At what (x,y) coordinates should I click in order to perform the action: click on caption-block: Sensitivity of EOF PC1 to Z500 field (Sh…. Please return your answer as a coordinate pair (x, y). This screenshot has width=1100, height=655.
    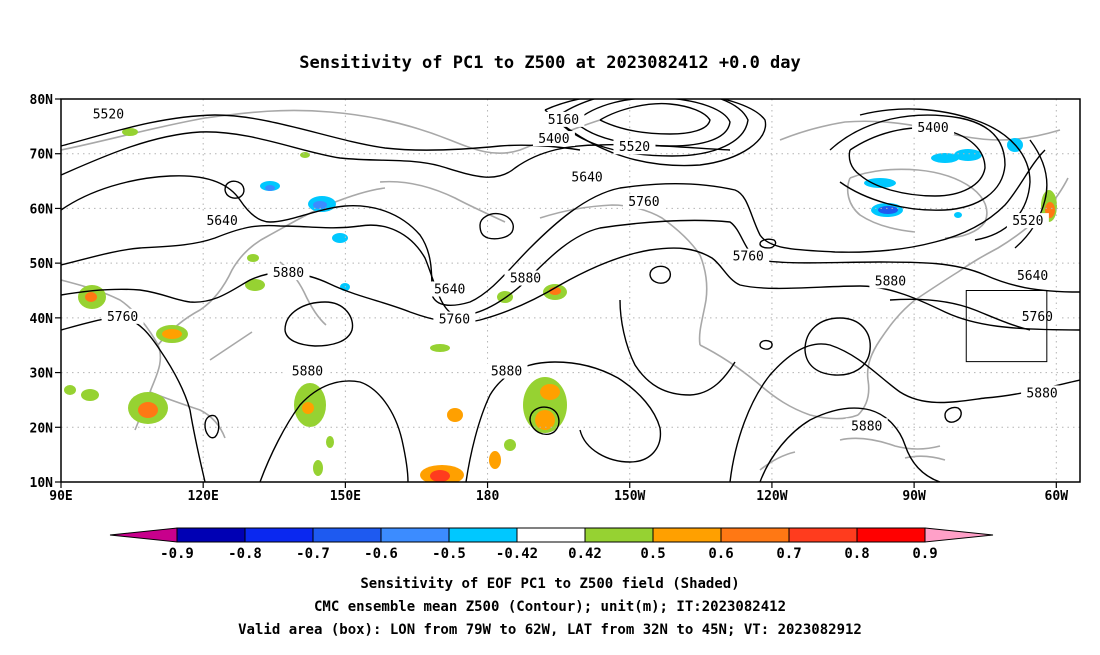
    Looking at the image, I should click on (550, 607).